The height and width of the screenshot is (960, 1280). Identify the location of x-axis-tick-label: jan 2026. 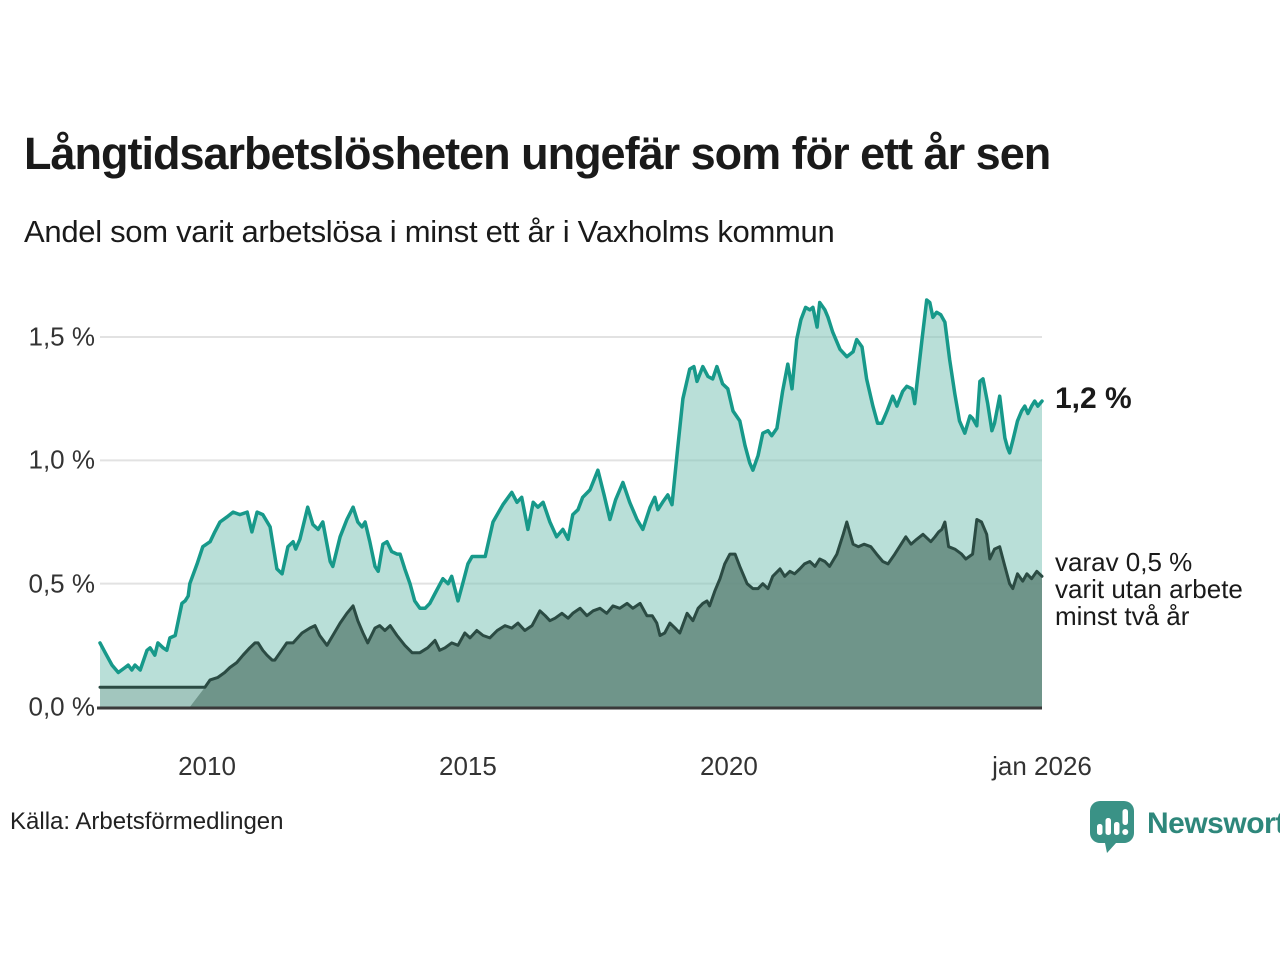
(1042, 766).